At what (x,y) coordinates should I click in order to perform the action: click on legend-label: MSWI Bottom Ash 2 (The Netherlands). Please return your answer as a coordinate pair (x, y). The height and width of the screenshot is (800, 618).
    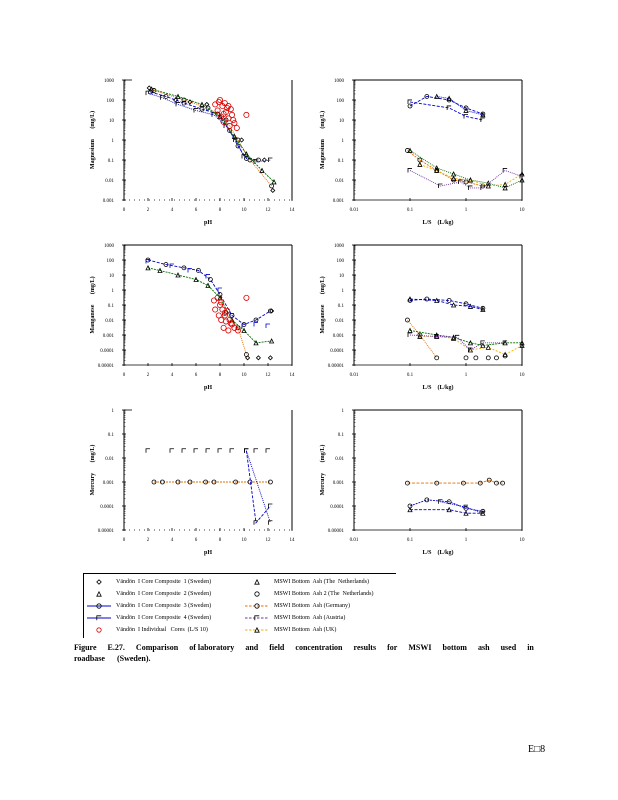
    Looking at the image, I should click on (324, 594).